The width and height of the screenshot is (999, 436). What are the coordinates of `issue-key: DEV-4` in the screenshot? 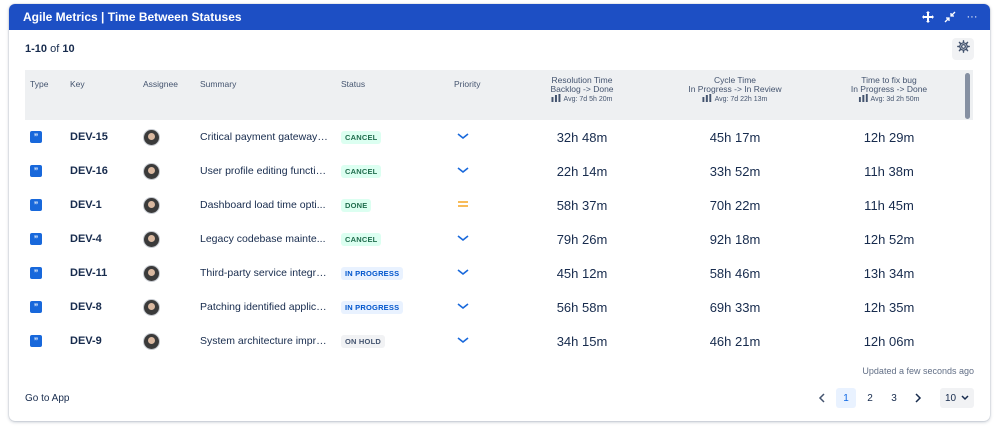 It's located at (86, 239).